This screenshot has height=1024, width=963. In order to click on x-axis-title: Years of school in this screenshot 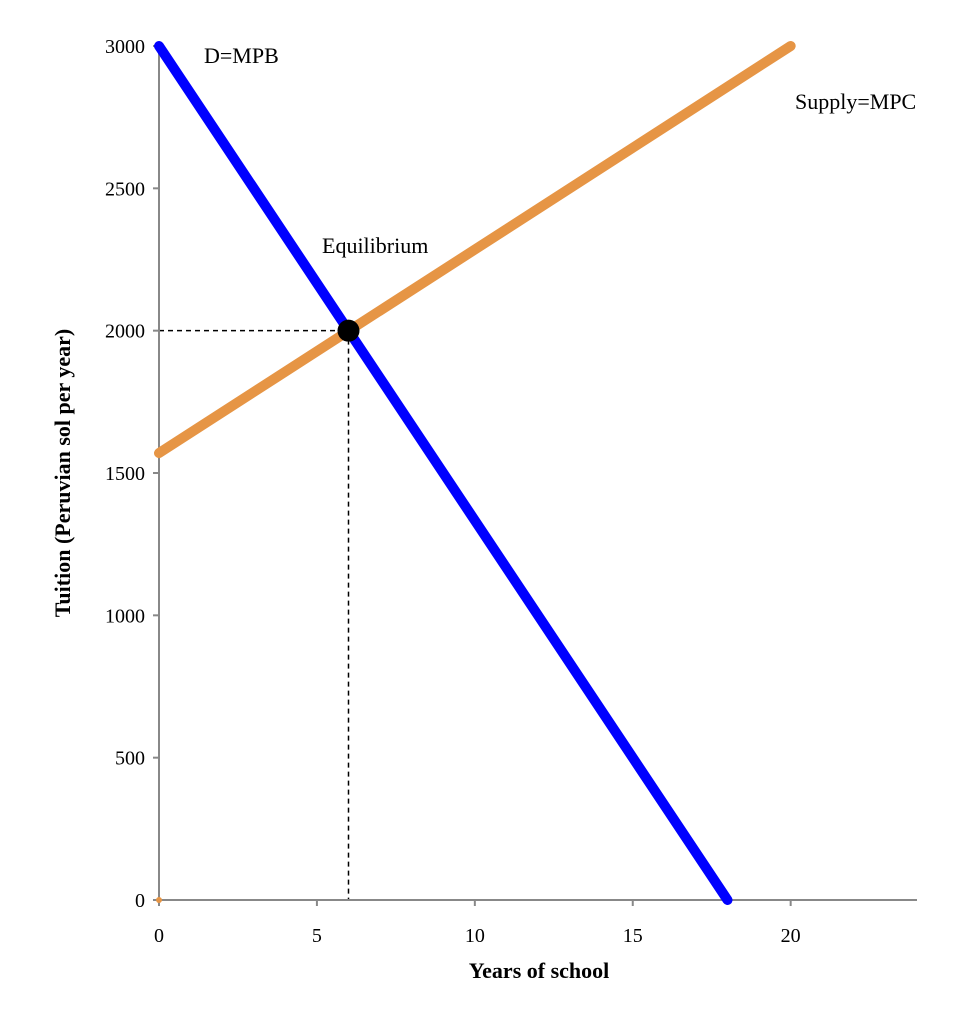, I will do `click(539, 970)`.